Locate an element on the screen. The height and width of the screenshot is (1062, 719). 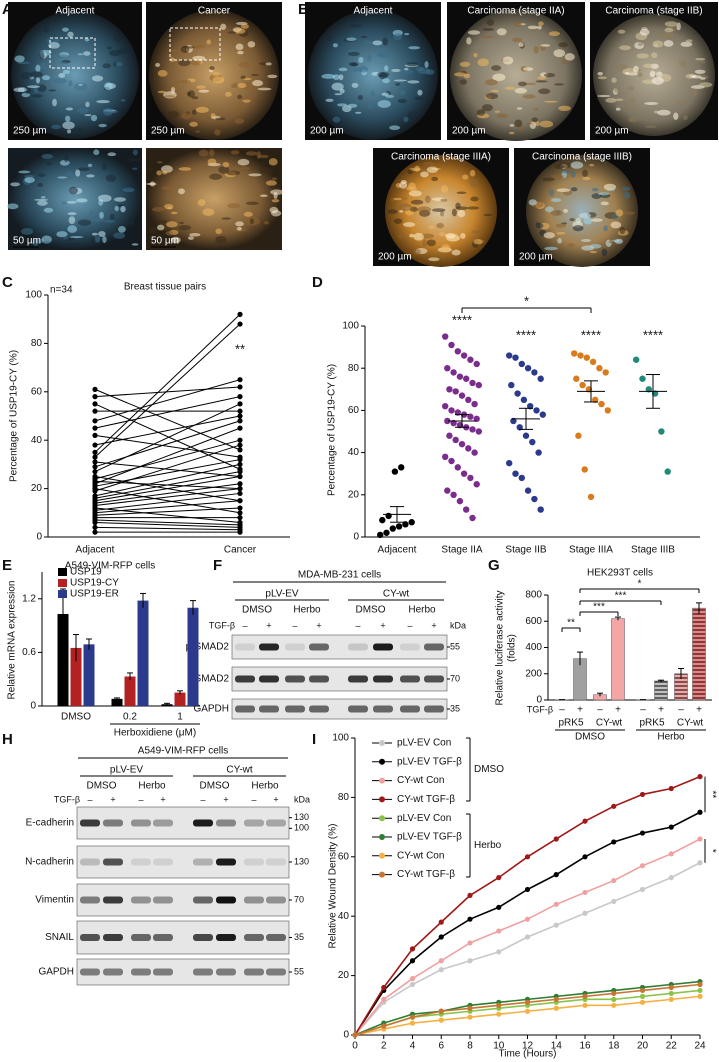
pair-point is located at coordinates (240, 324).